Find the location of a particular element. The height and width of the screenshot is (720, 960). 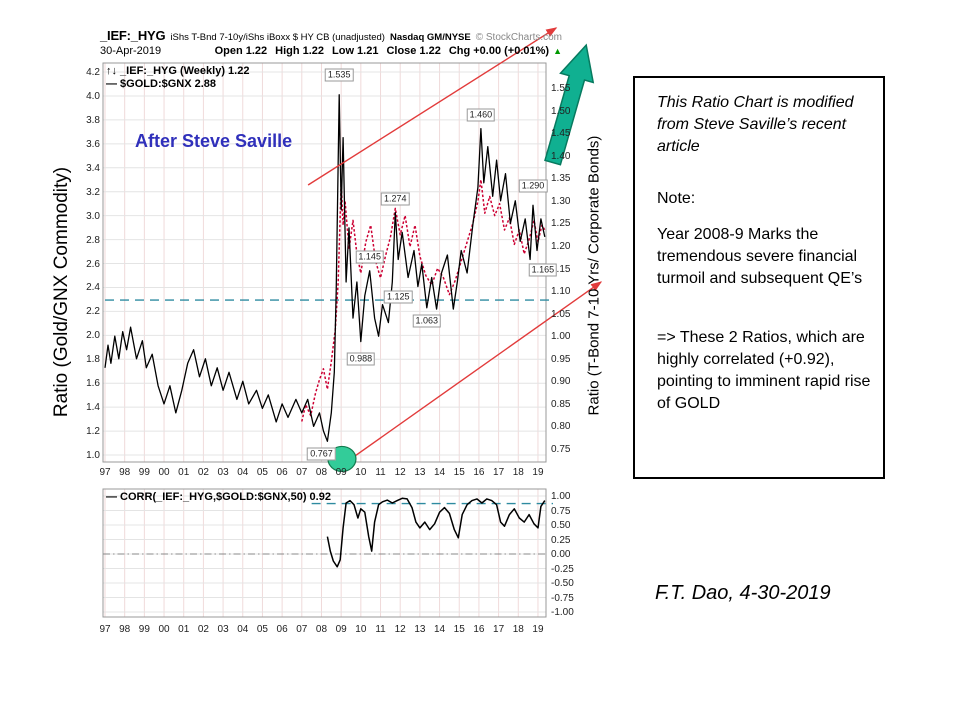

main-left-tick: 2.4 is located at coordinates (93, 288).